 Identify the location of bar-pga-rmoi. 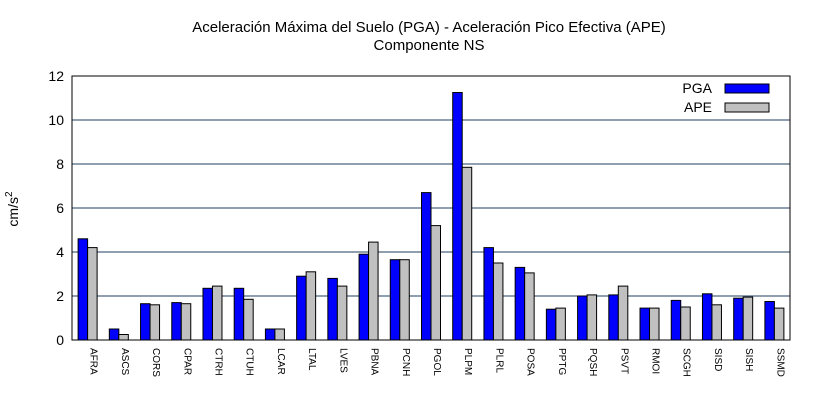
(645, 324).